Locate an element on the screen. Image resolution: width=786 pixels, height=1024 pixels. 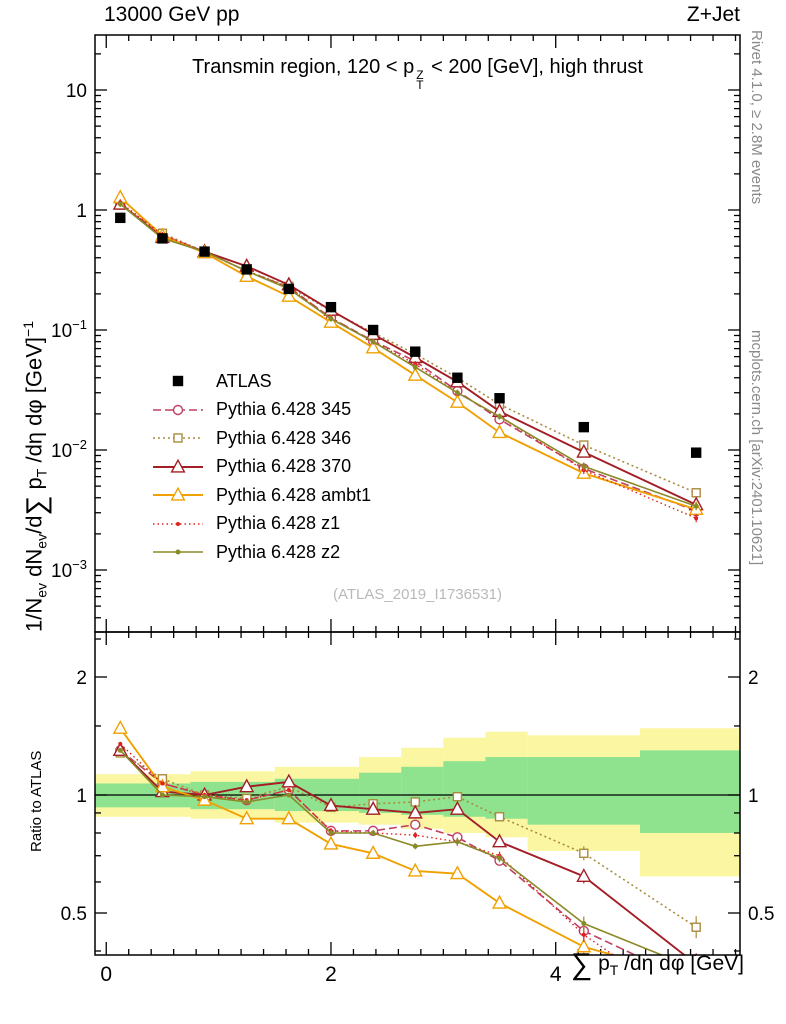
plot-title-text-2: < 200 [GeV], high thrust is located at coordinates (534, 67).